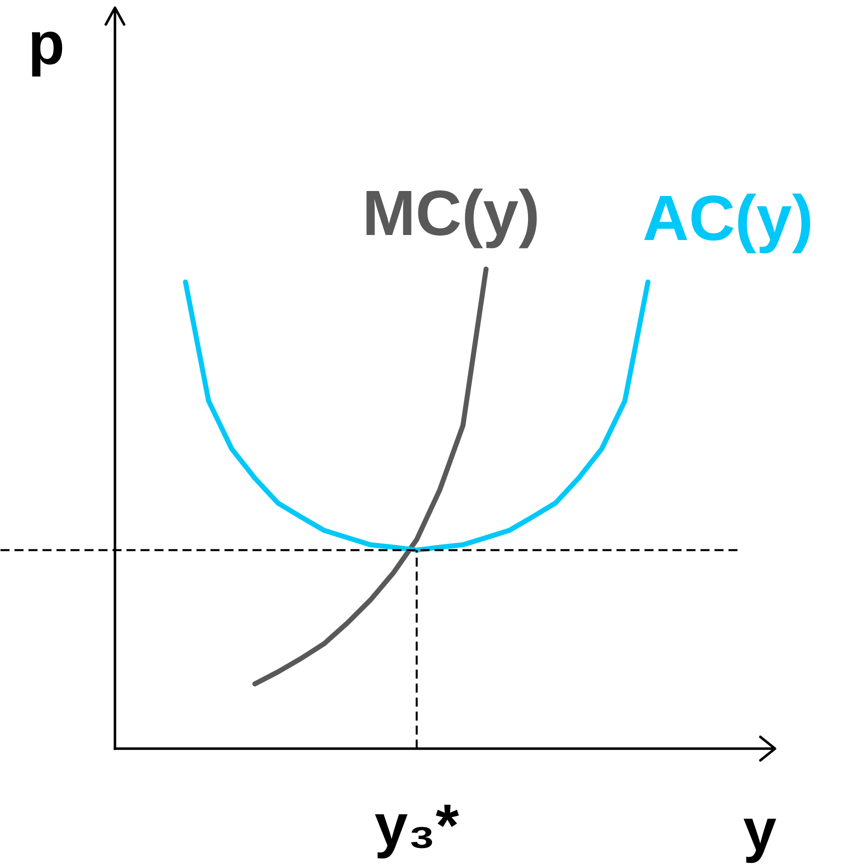  I want to click on x-axis-title: y, so click(760, 830).